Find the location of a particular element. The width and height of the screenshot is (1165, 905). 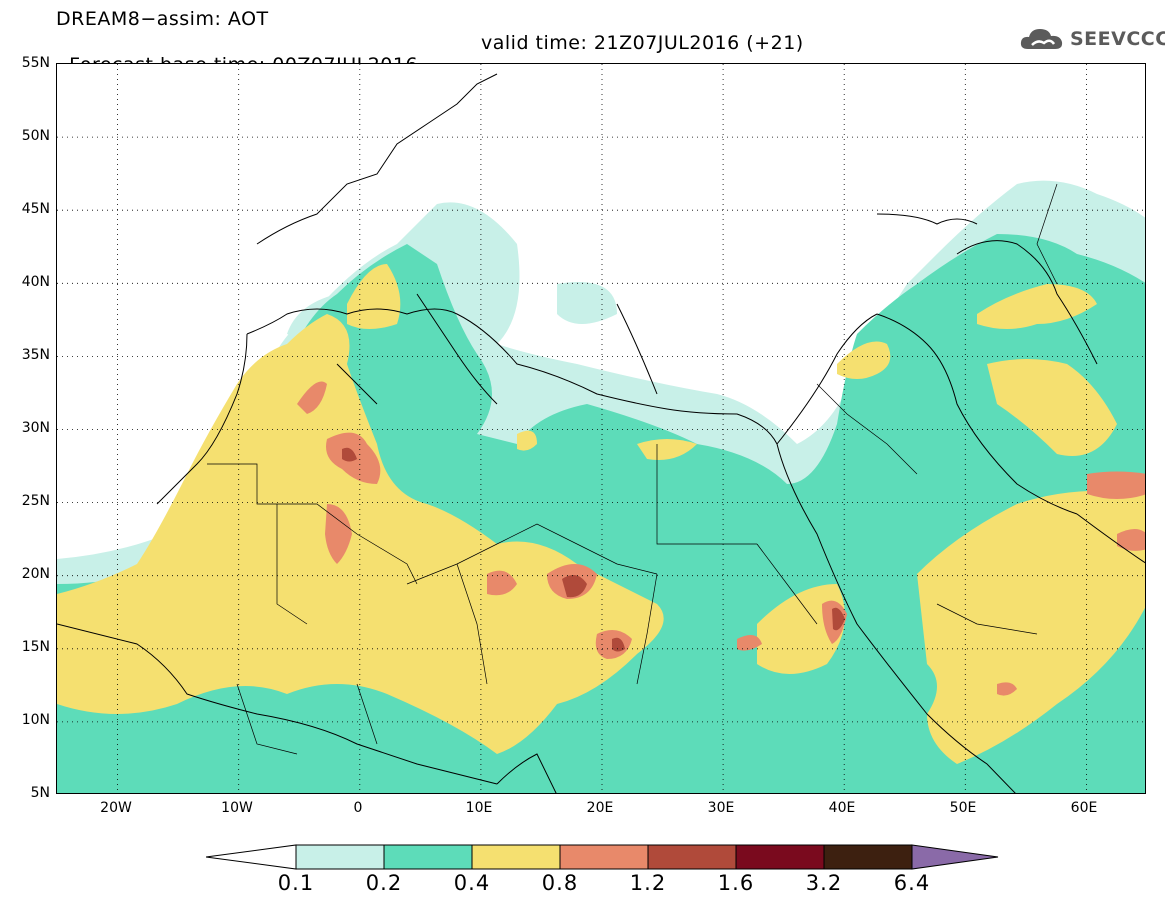

lon-label-10w: 10W is located at coordinates (237, 808).